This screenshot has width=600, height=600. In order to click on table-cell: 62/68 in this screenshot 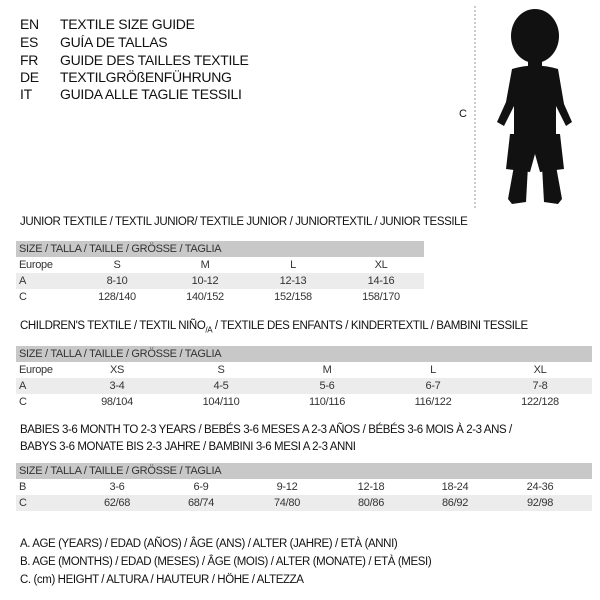, I will do `click(117, 503)`.